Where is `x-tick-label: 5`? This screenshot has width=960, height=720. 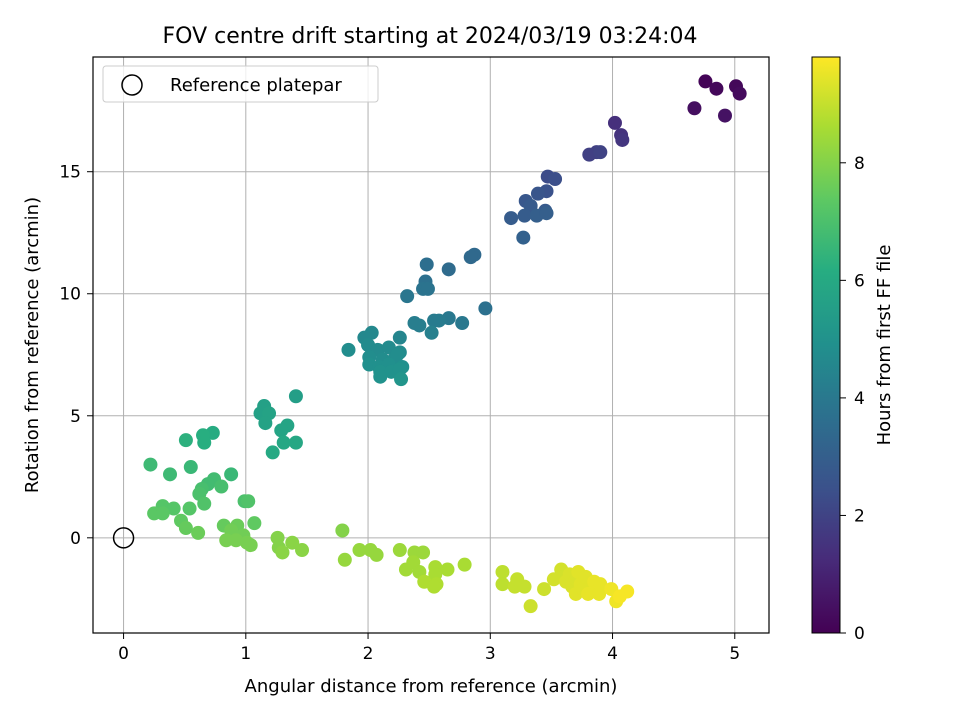
x-tick-label: 5 is located at coordinates (734, 654).